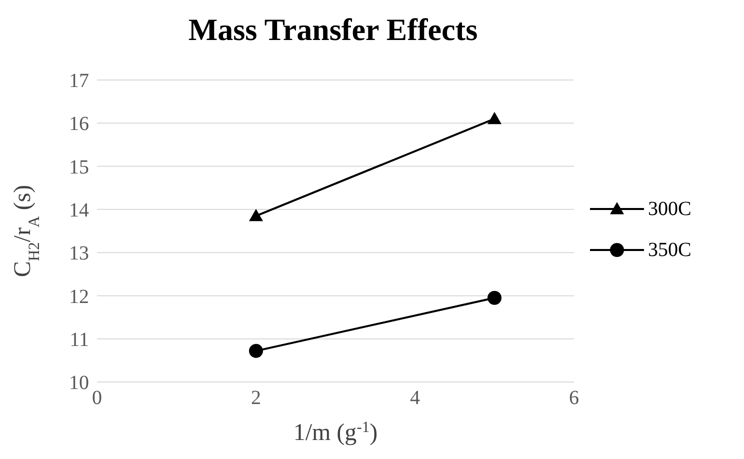 The image size is (744, 459). I want to click on y-tick-label: 16, so click(79, 124).